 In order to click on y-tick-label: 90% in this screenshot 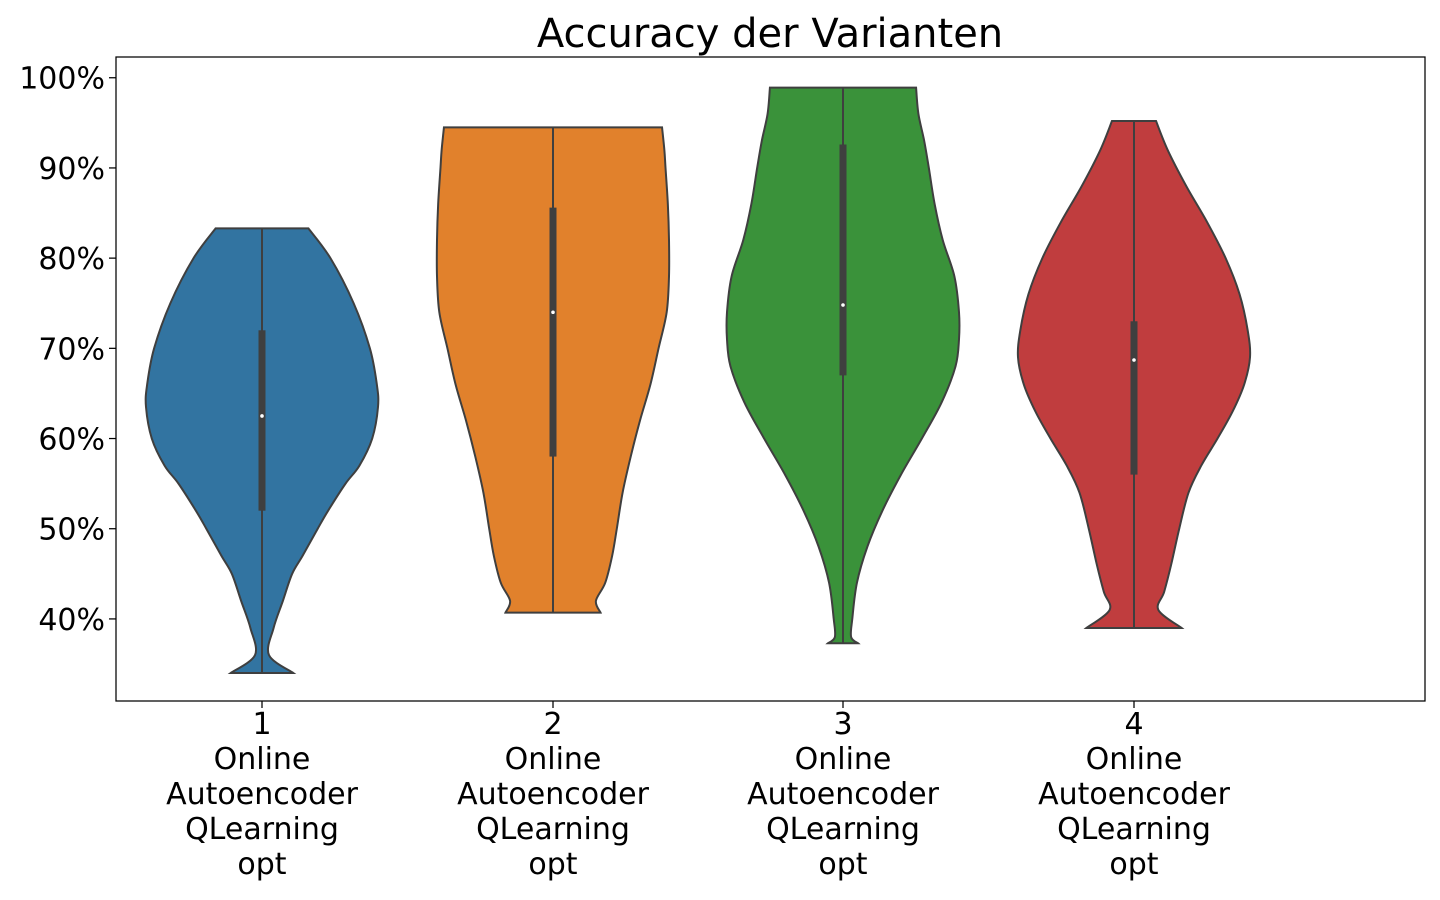, I will do `click(71, 169)`.